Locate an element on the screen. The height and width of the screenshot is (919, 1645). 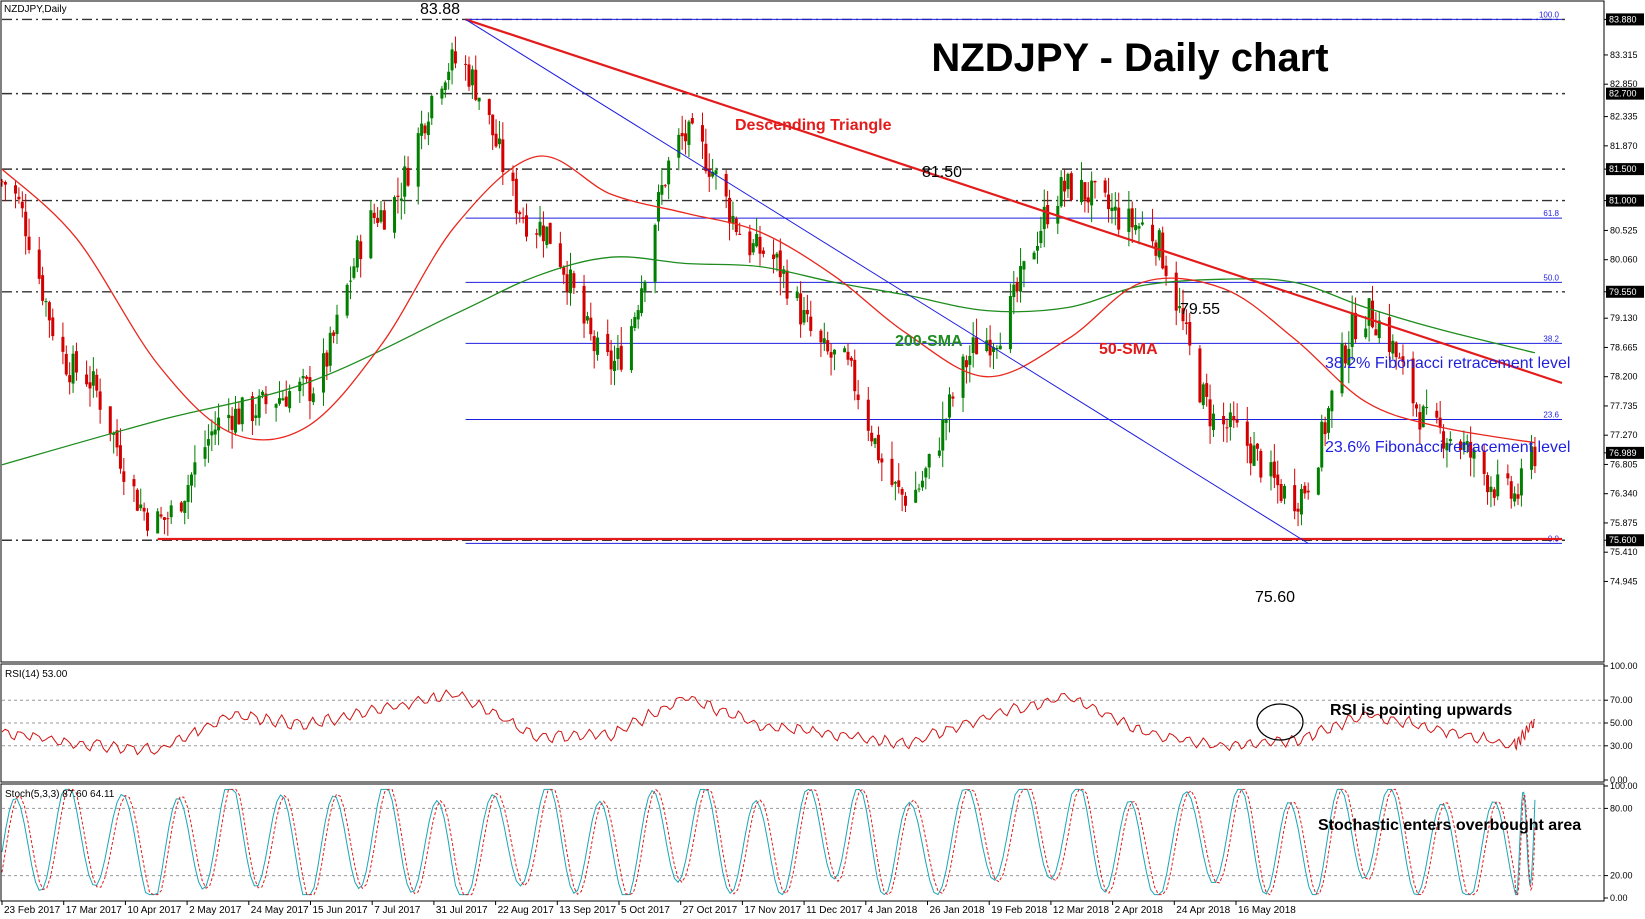
price-tag-2: 81.500 is located at coordinates (1623, 169).